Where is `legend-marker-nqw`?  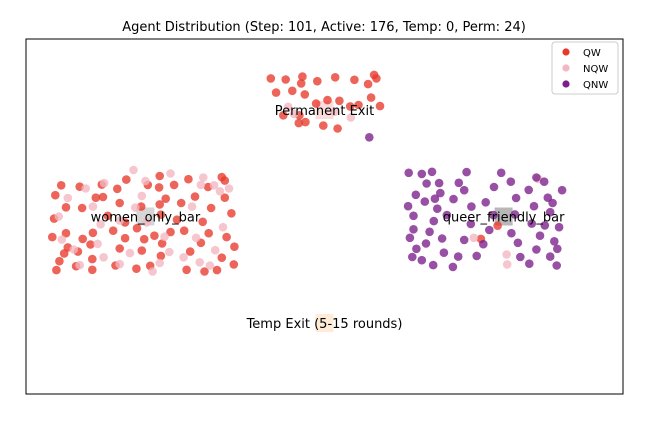
legend-marker-nqw is located at coordinates (566, 68).